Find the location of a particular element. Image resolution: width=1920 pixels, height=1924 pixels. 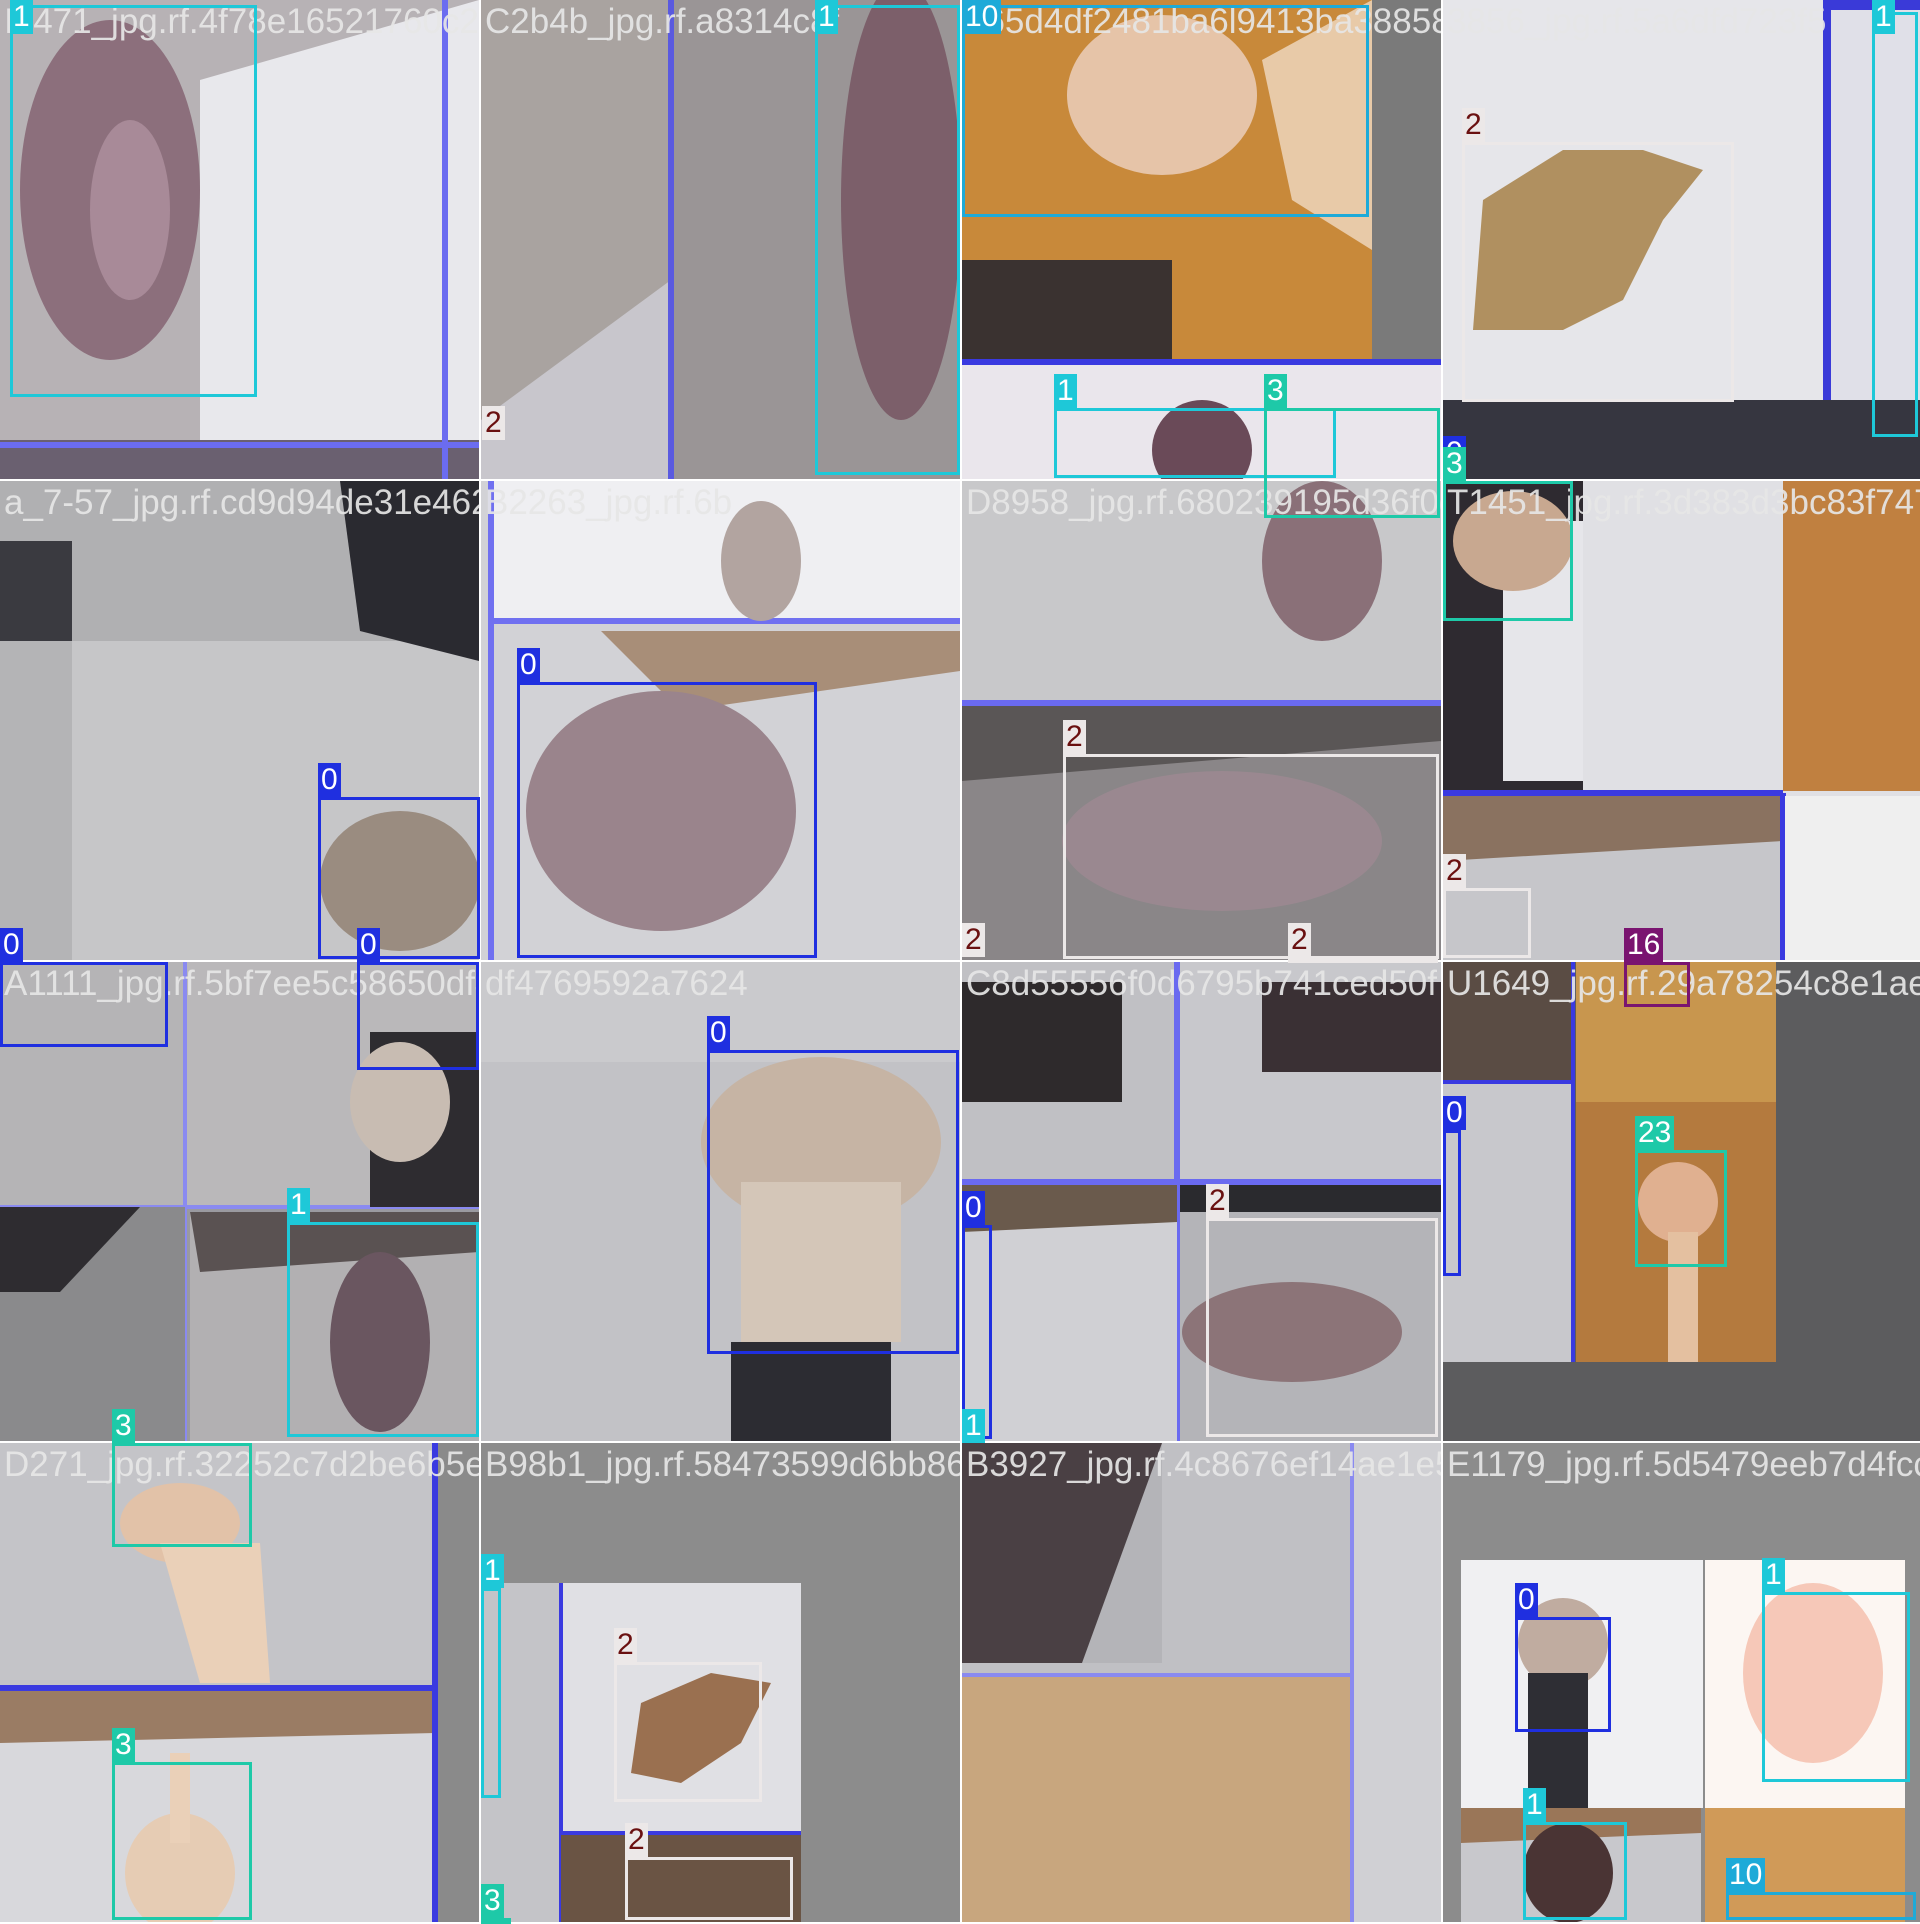

tile-12: U1649_jpg.rf.29a78254c8e1ae281 is located at coordinates (1681, 1201).